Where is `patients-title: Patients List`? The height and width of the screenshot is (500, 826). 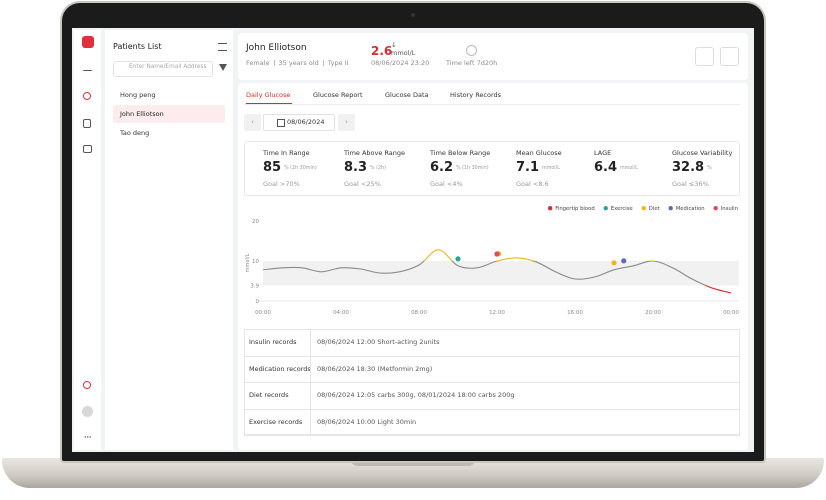 patients-title: Patients List is located at coordinates (137, 46).